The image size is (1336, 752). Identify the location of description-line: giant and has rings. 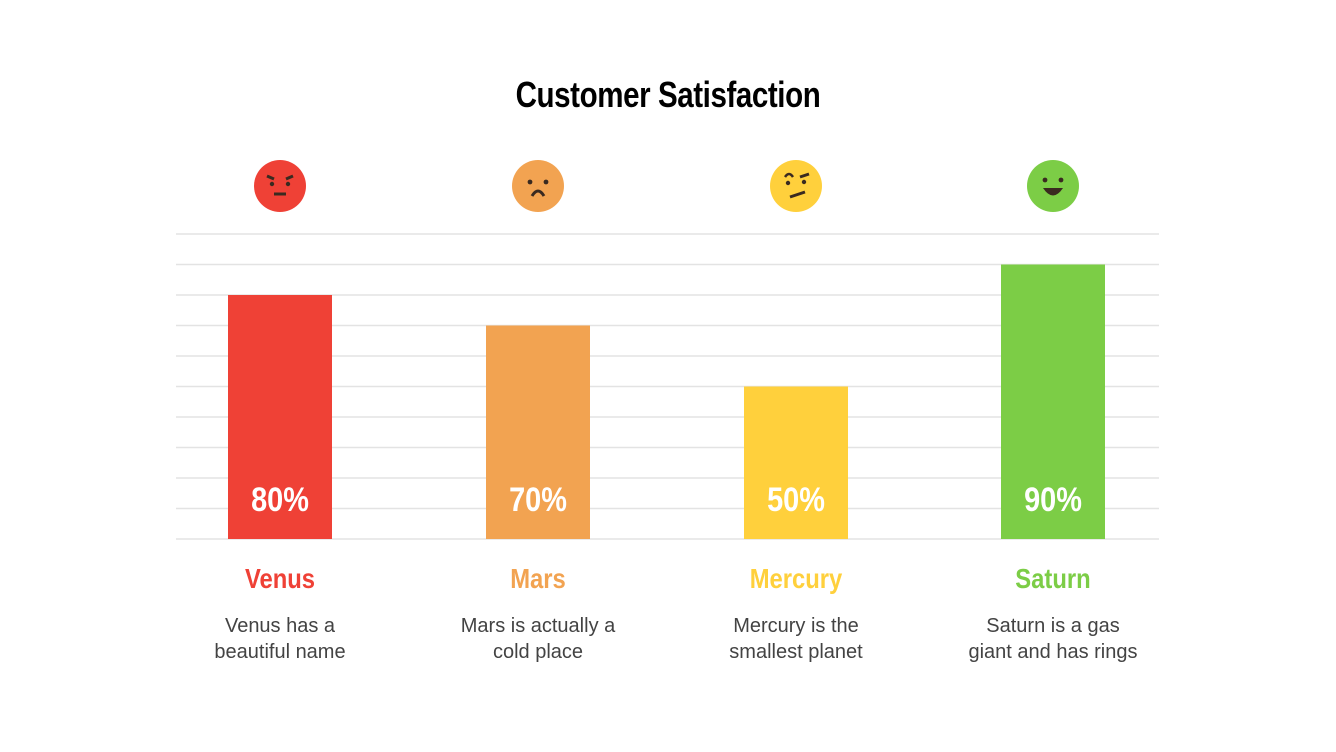
(1053, 652).